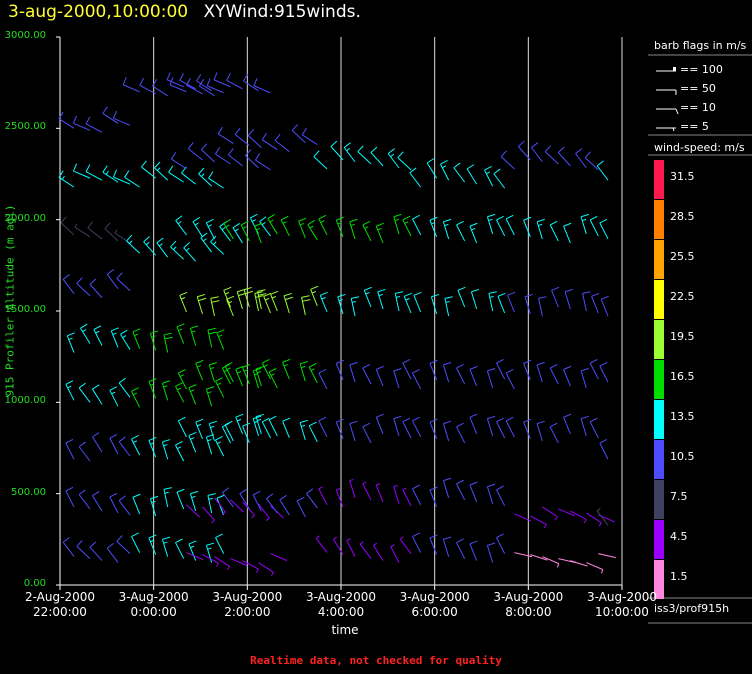 The width and height of the screenshot is (752, 674). What do you see at coordinates (10, 300) in the screenshot?
I see `y-axis-label: 915 Profiler Altitude (m agl)` at bounding box center [10, 300].